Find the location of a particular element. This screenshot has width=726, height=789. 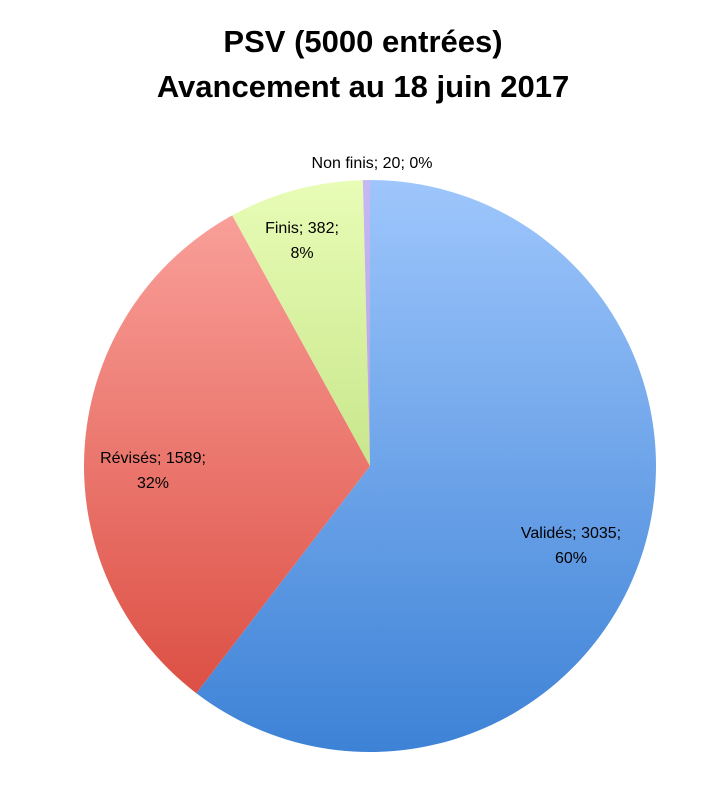

data-label-finis: Finis; 382; 8% is located at coordinates (302, 241).